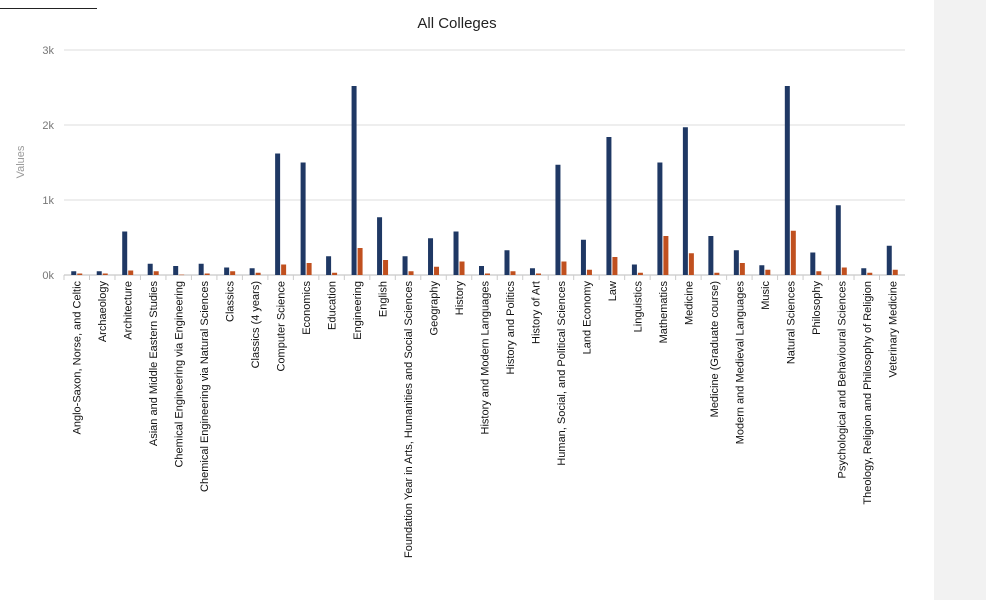 The height and width of the screenshot is (600, 986). Describe the element at coordinates (715, 349) in the screenshot. I see `x-tick-label: Medicine (Graduate course)` at that location.